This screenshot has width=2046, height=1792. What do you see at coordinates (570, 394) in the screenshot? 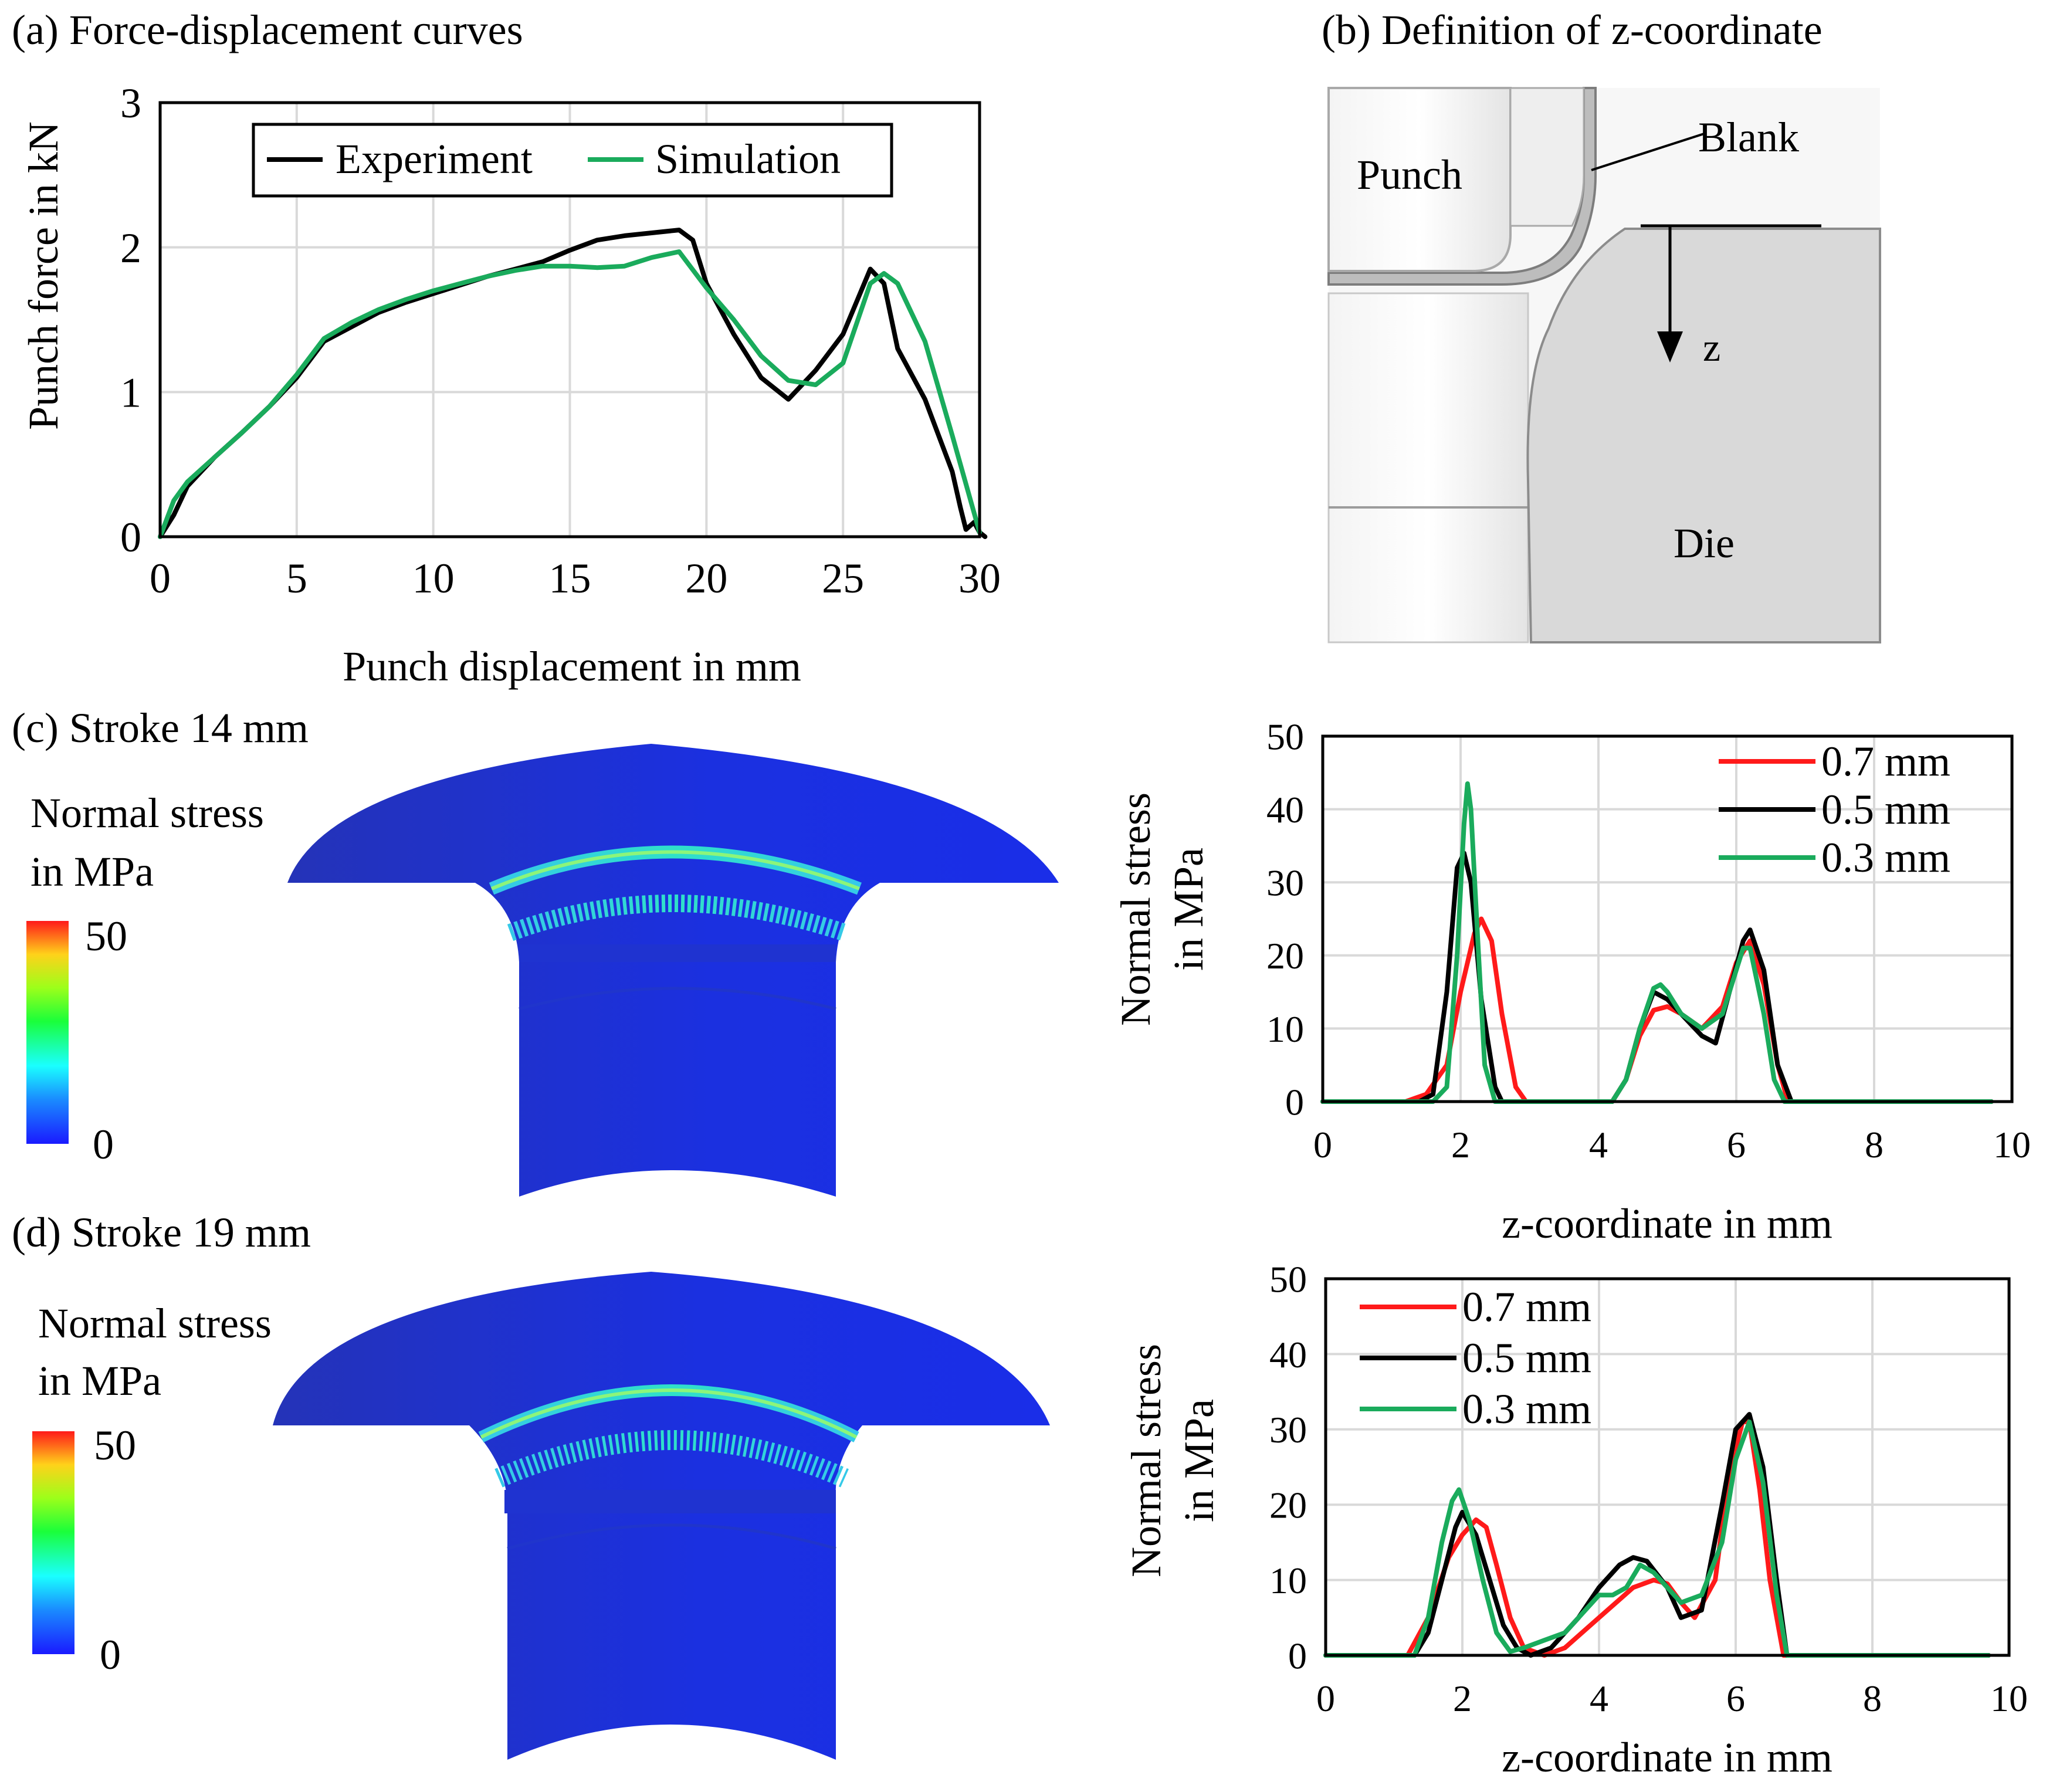
I see `series-line-simulation` at bounding box center [570, 394].